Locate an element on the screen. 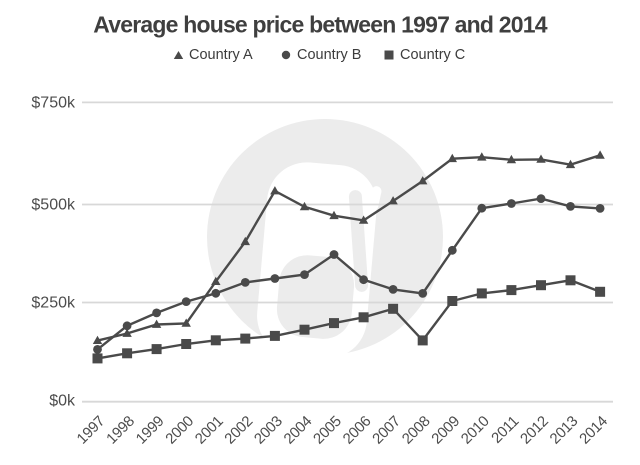 The height and width of the screenshot is (465, 640). svg-text: Country A is located at coordinates (221, 55).